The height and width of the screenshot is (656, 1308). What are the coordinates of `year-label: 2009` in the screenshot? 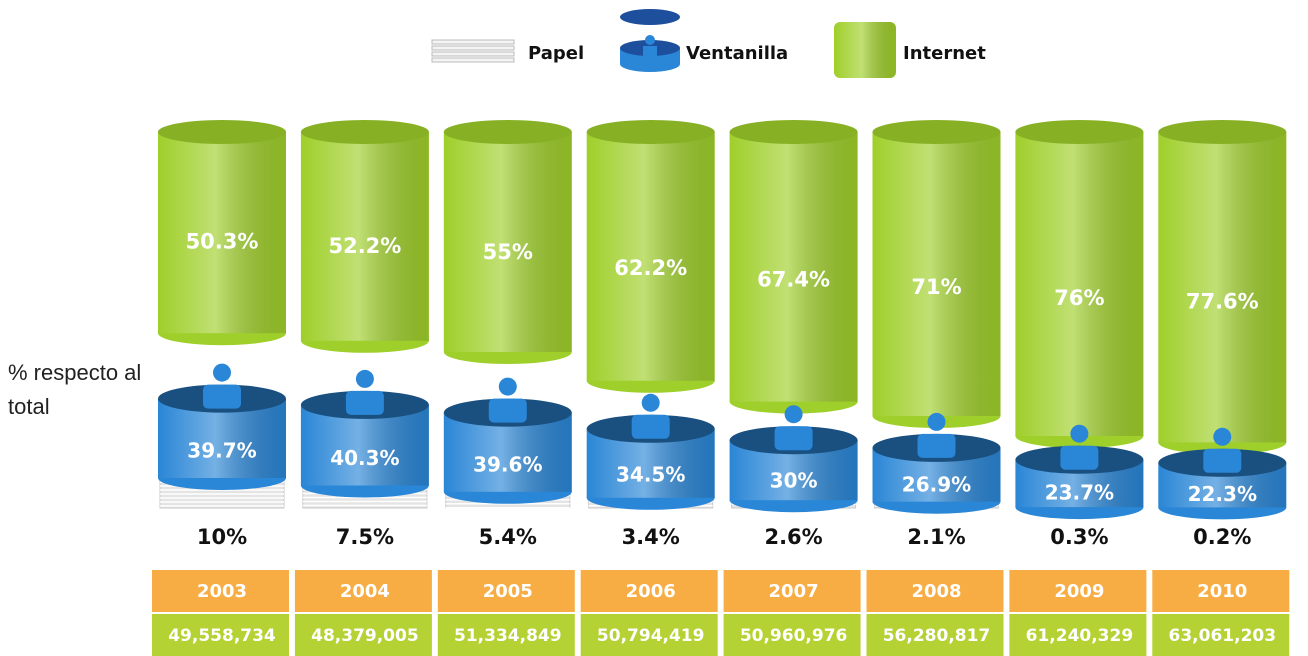 It's located at (1079, 591).